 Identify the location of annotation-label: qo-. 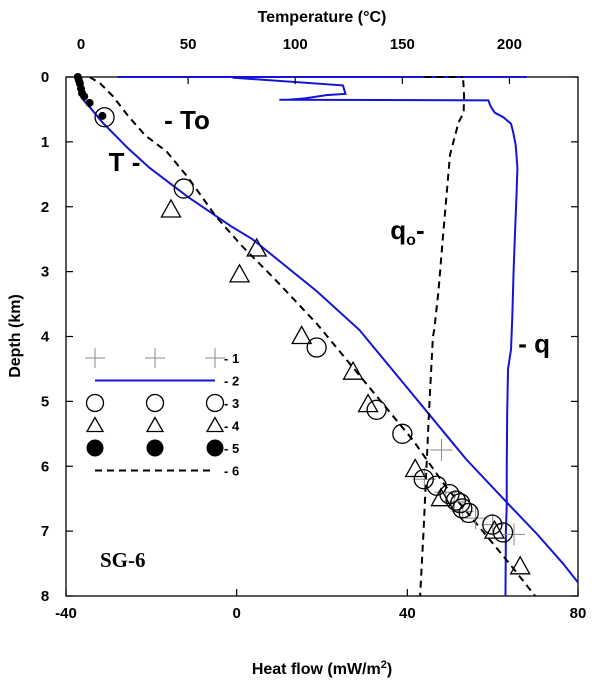
(407, 232).